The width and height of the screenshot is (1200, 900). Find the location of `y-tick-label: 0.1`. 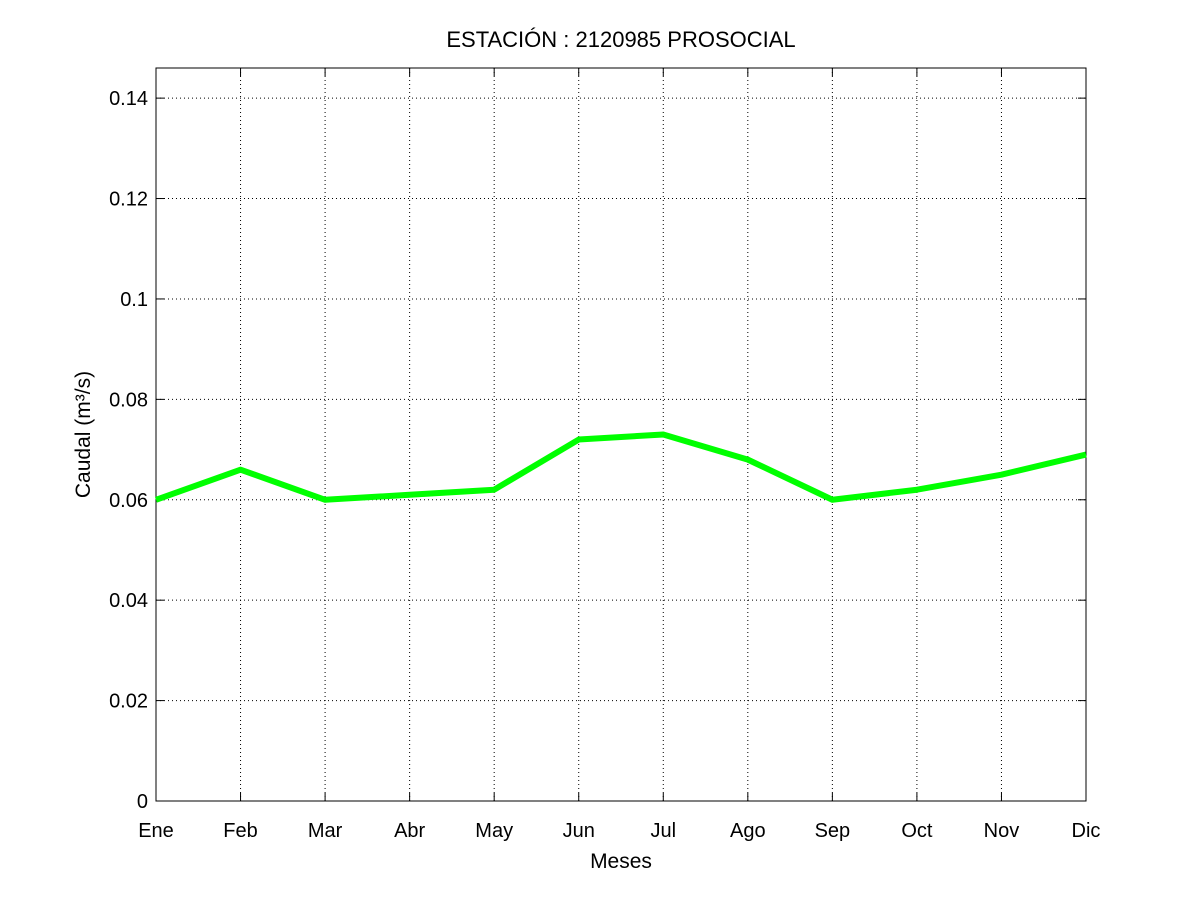

y-tick-label: 0.1 is located at coordinates (134, 300).